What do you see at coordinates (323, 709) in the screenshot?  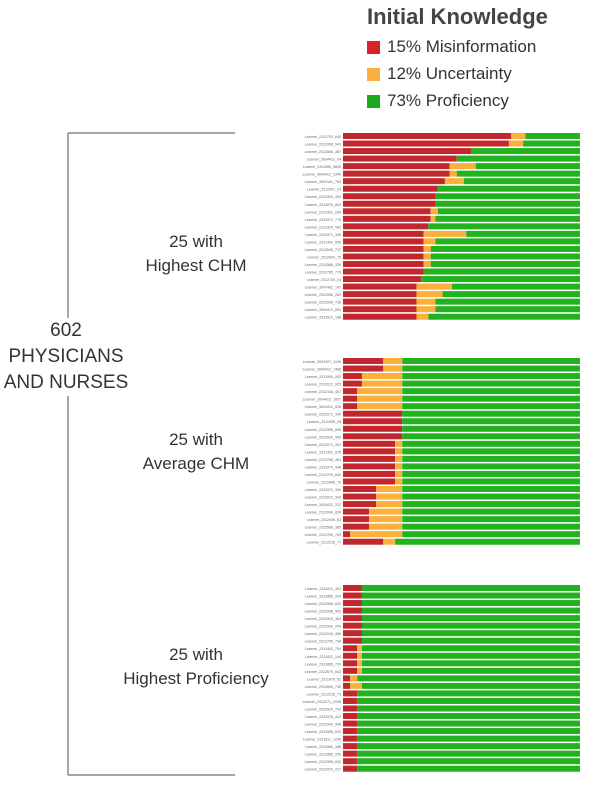 I see `learner-label: Learner_2312024_793` at bounding box center [323, 709].